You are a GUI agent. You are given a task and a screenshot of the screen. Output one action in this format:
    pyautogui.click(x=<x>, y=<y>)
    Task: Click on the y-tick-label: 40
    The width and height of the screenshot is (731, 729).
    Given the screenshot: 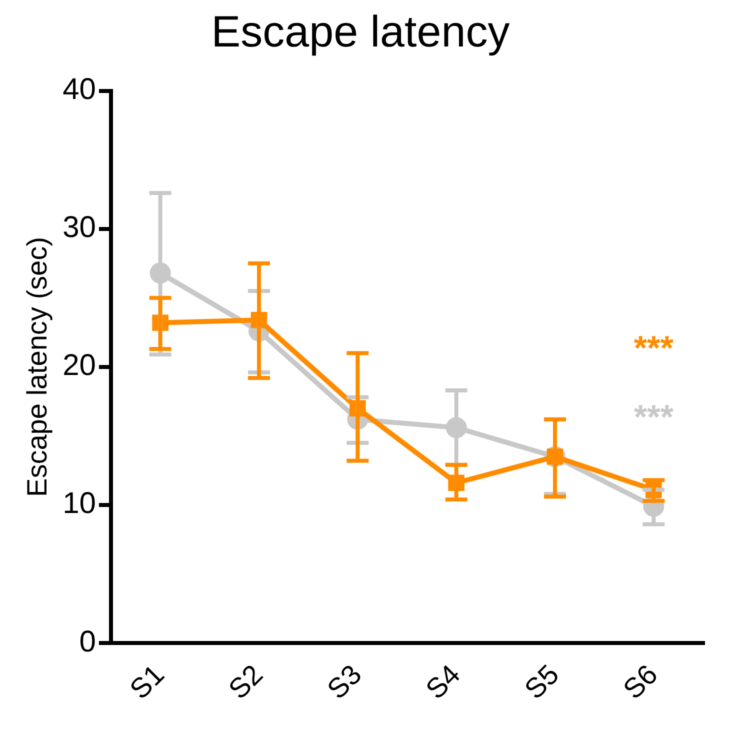 What is the action you would take?
    pyautogui.click(x=79, y=89)
    